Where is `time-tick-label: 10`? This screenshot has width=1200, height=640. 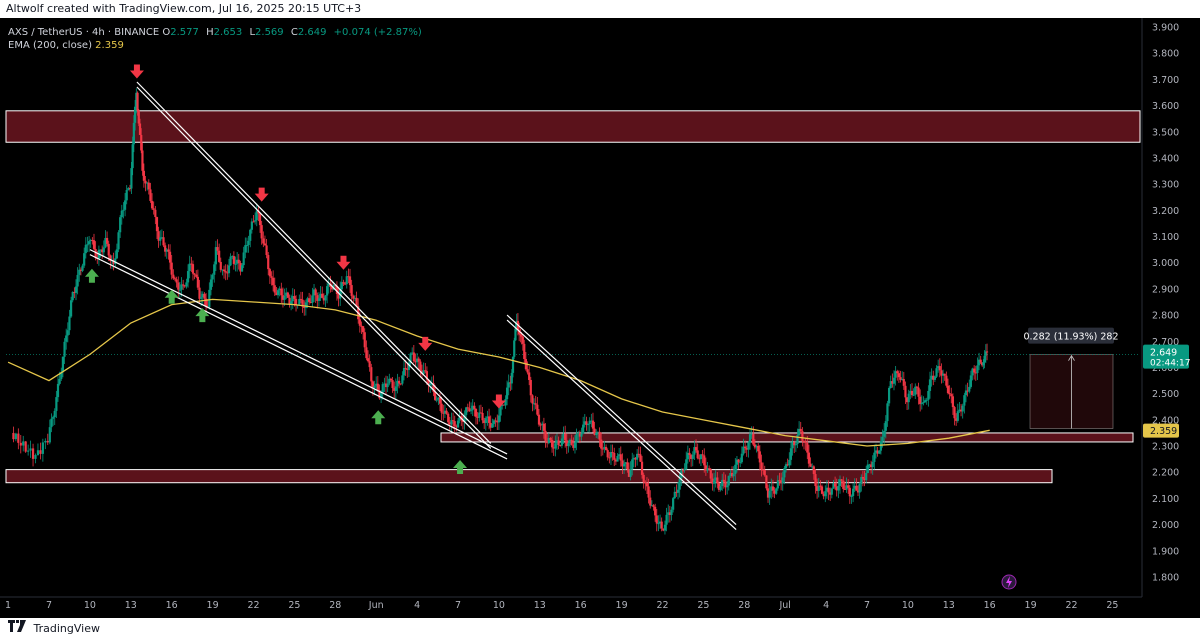
time-tick-label: 10 is located at coordinates (90, 605).